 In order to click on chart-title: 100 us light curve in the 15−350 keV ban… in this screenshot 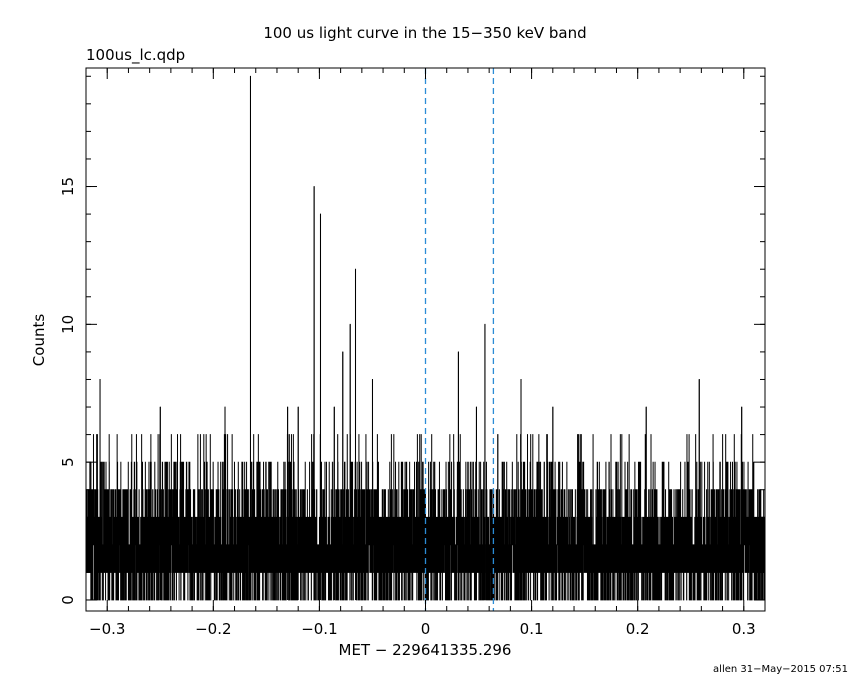, I will do `click(424, 33)`.